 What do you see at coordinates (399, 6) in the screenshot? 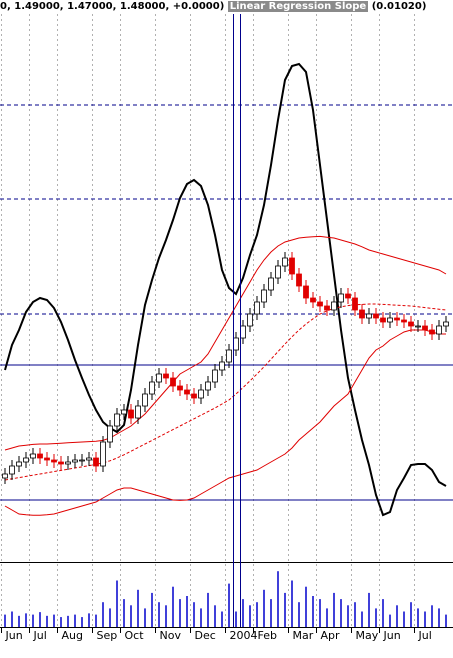
I see `indicator-value: (0.01020)` at bounding box center [399, 6].